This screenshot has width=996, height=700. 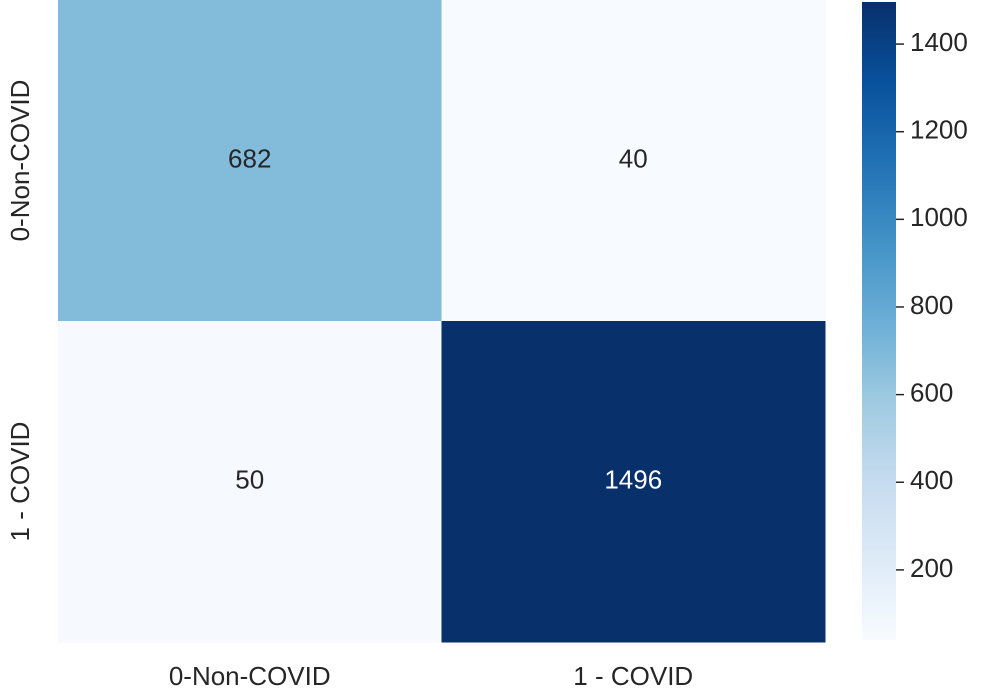 What do you see at coordinates (249, 158) in the screenshot?
I see `cell-label: 682` at bounding box center [249, 158].